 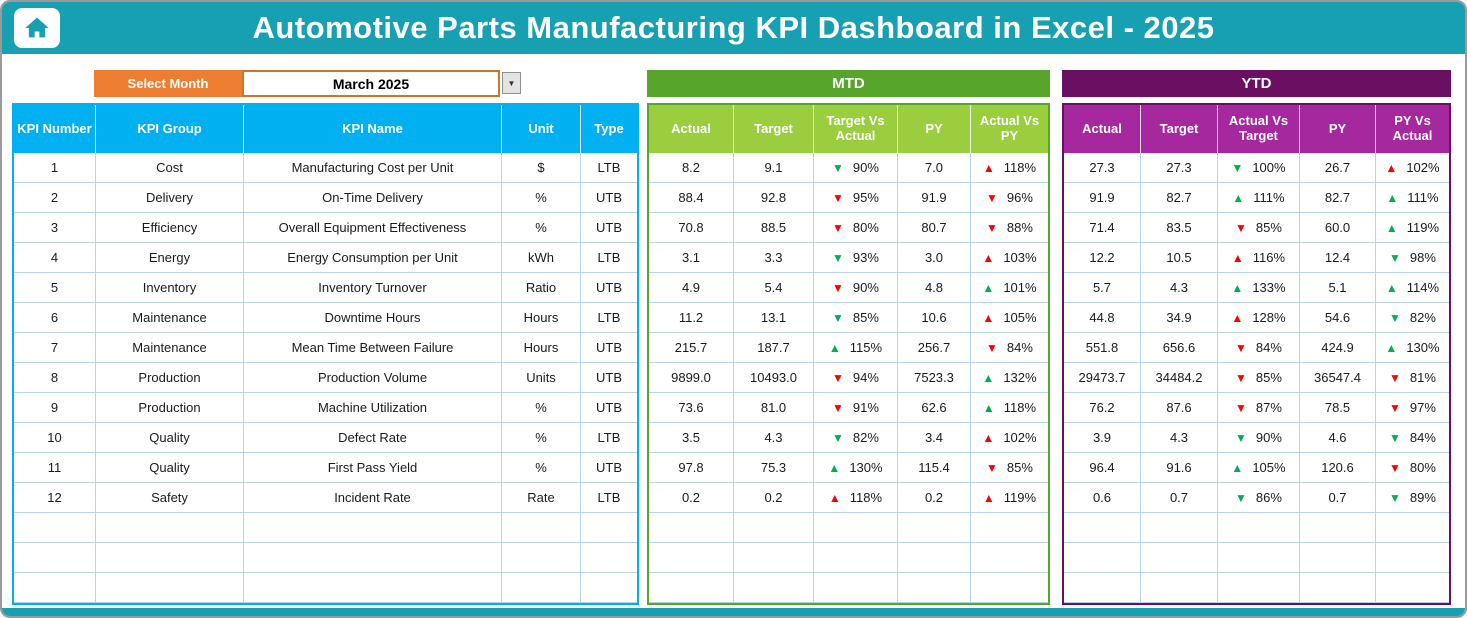 I want to click on type-cell: LTB, so click(x=609, y=498).